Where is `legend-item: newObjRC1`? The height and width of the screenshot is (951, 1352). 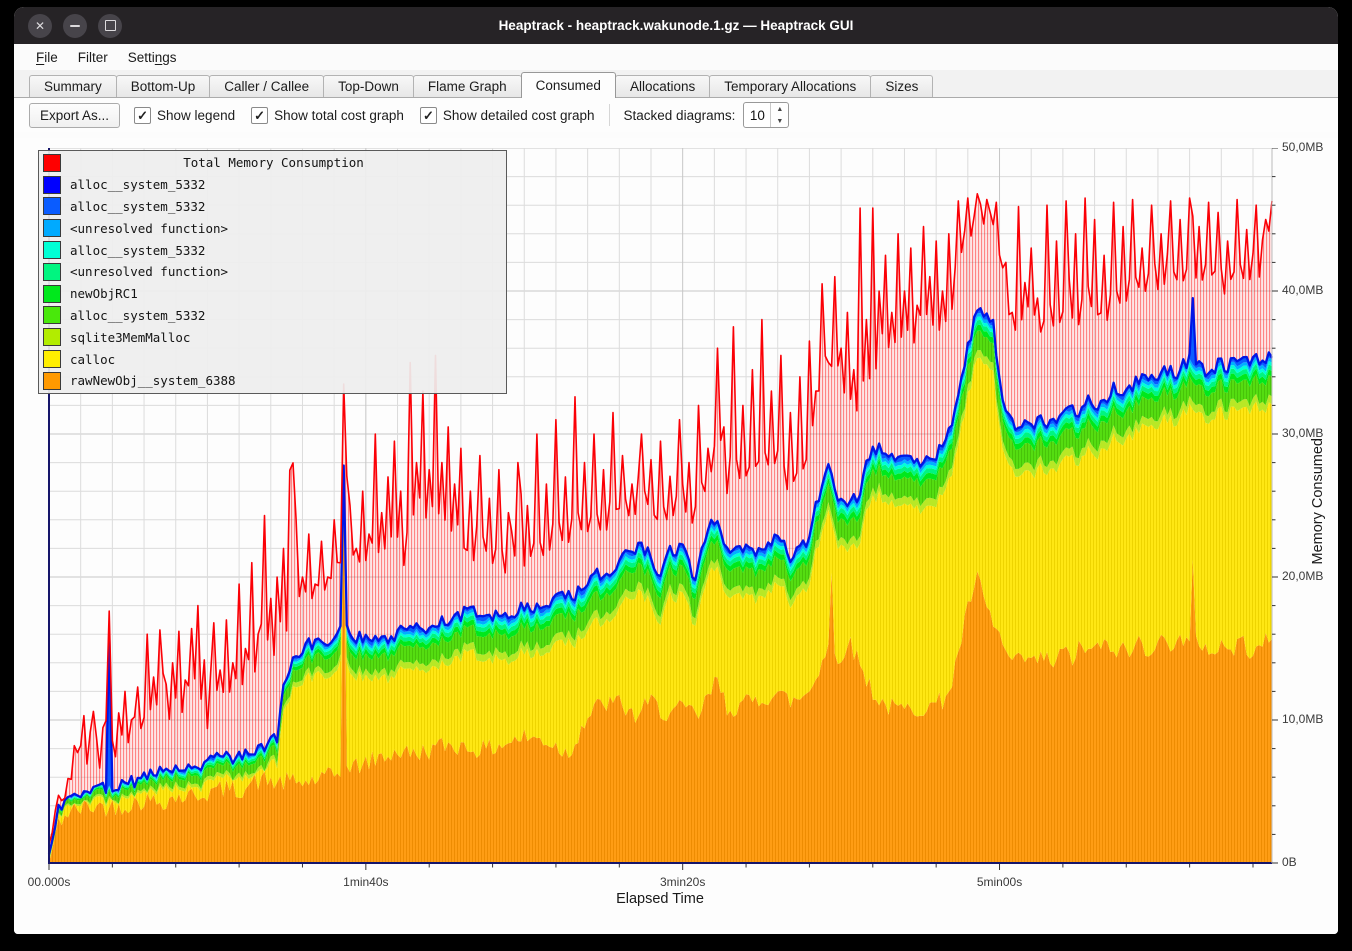 legend-item: newObjRC1 is located at coordinates (272, 294).